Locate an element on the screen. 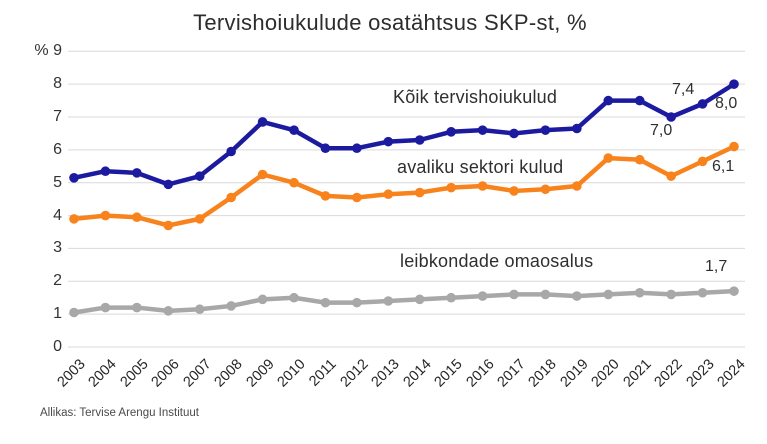  source-note: Allikas: Tervise Arengu Instituut is located at coordinates (119, 413).